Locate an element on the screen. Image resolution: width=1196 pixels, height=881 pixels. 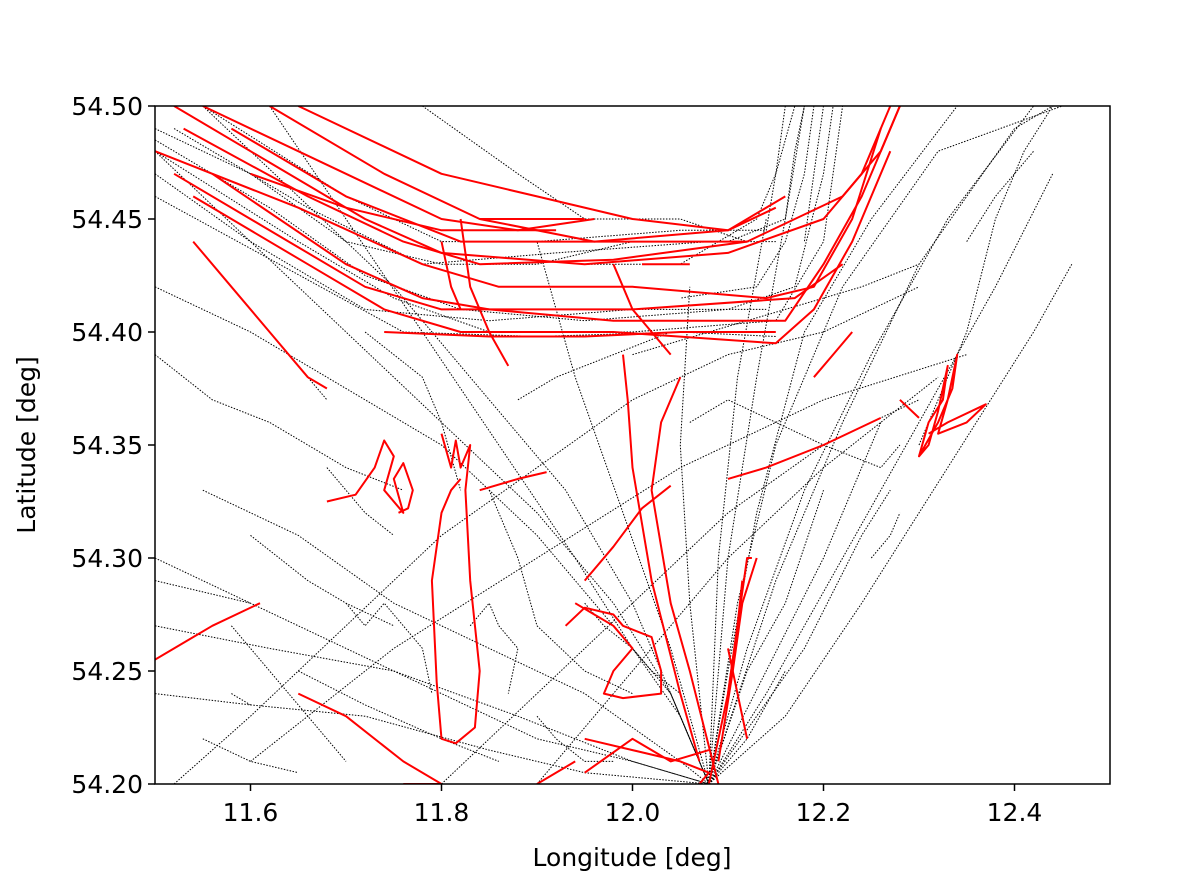
y-tick-label: 54.40 is located at coordinates (107, 332).